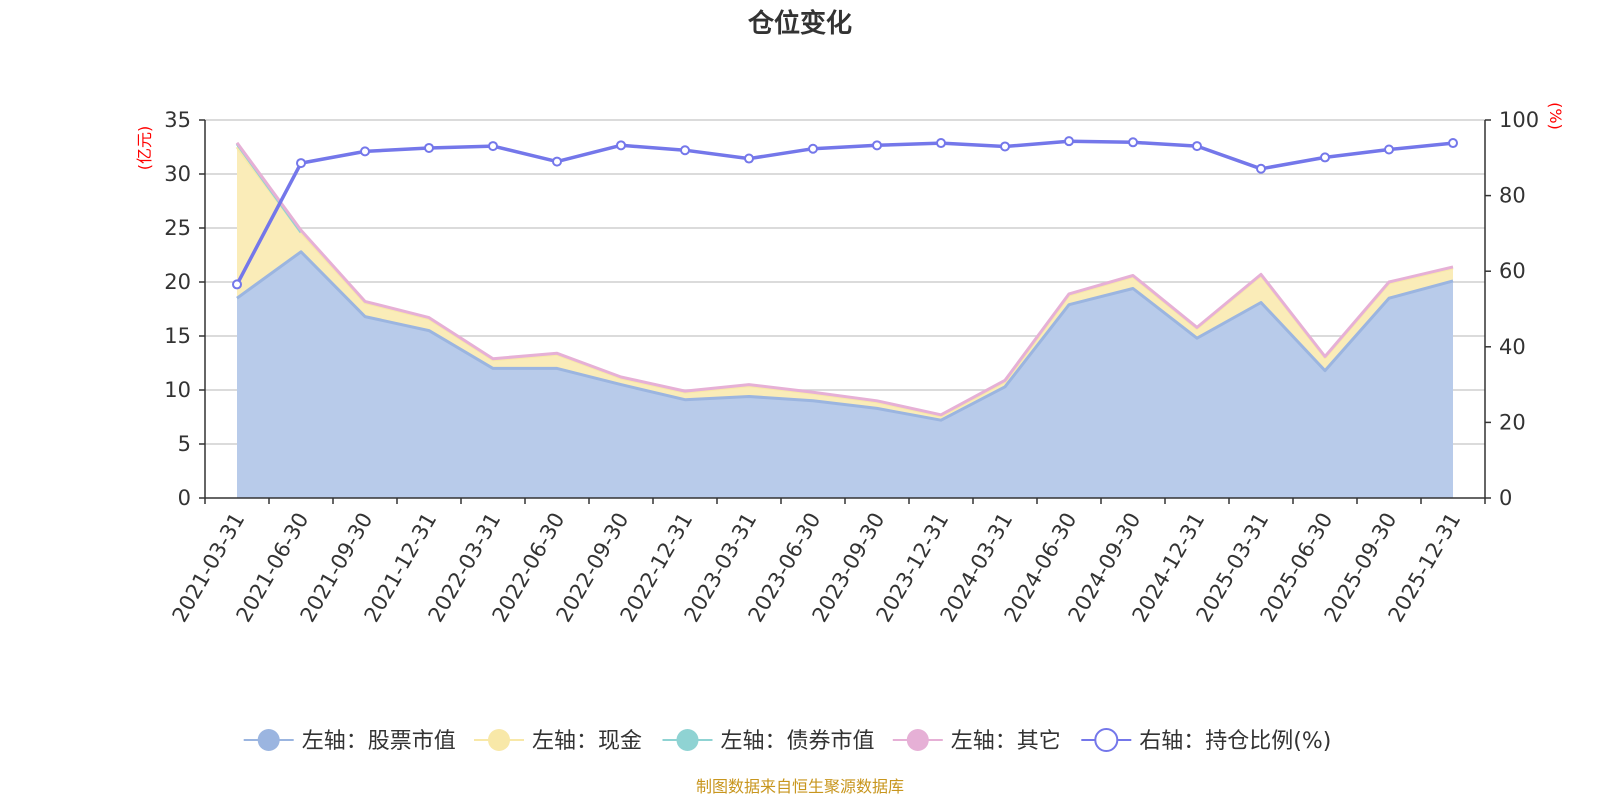  I want to click on legend-label: 左轴：现金, so click(587, 741).